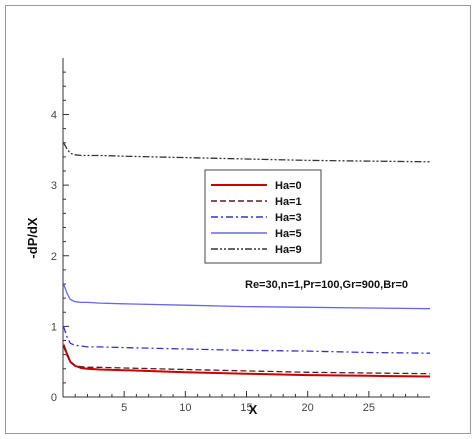 Image resolution: width=476 pixels, height=439 pixels. I want to click on x-tick-label: 15, so click(246, 408).